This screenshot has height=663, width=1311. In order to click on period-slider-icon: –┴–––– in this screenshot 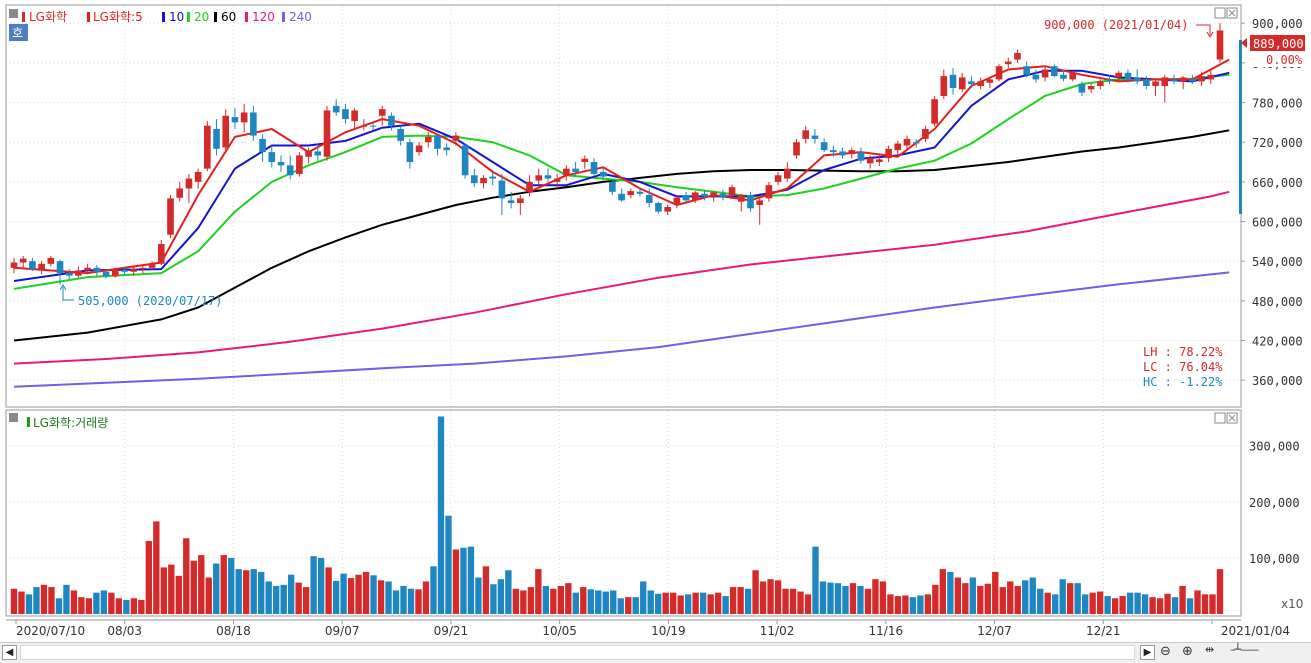, I will do `click(1244, 649)`.